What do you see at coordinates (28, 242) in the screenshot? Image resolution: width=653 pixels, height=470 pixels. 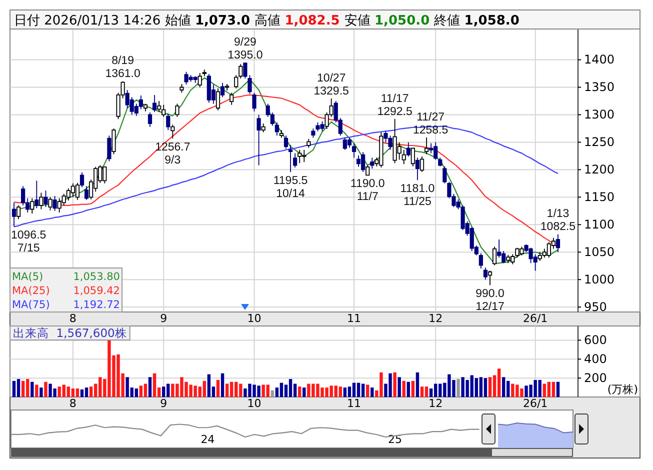 I see `annotation: 1096.5 7/15` at bounding box center [28, 242].